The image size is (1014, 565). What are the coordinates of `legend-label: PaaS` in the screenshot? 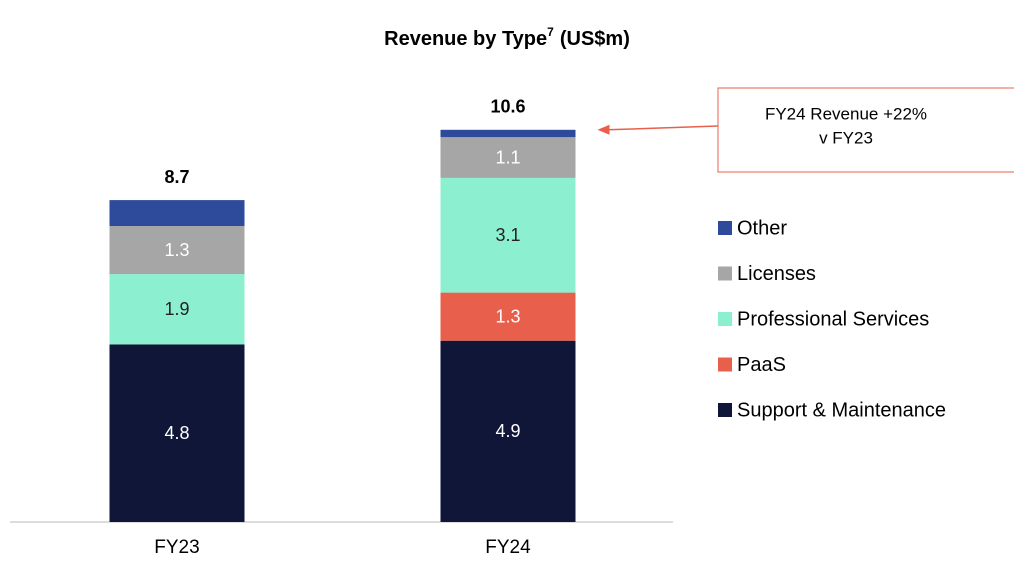 It's located at (761, 365).